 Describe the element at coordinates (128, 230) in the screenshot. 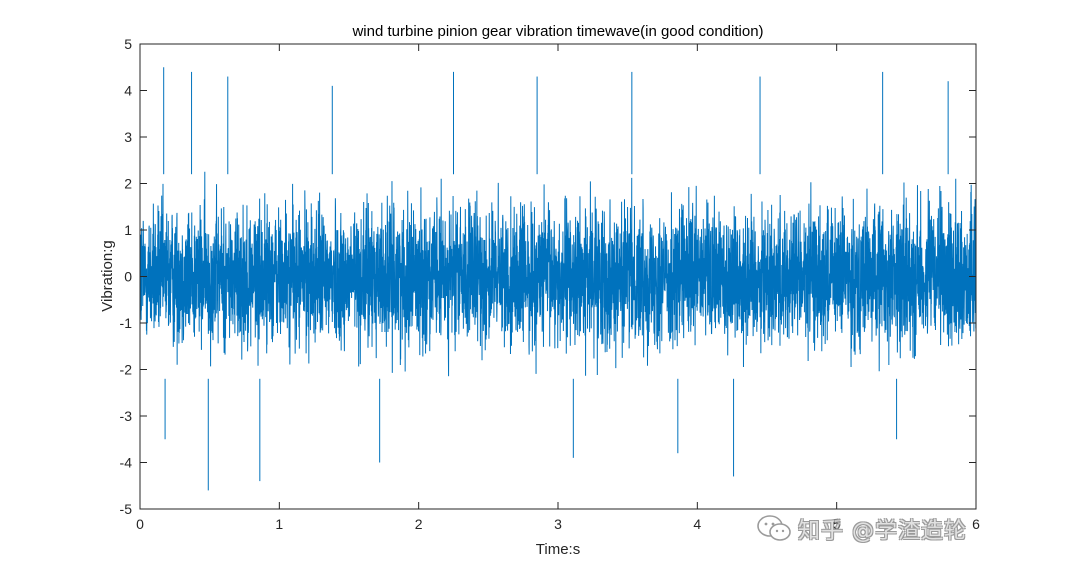

I see `y-tick-label: 1` at that location.